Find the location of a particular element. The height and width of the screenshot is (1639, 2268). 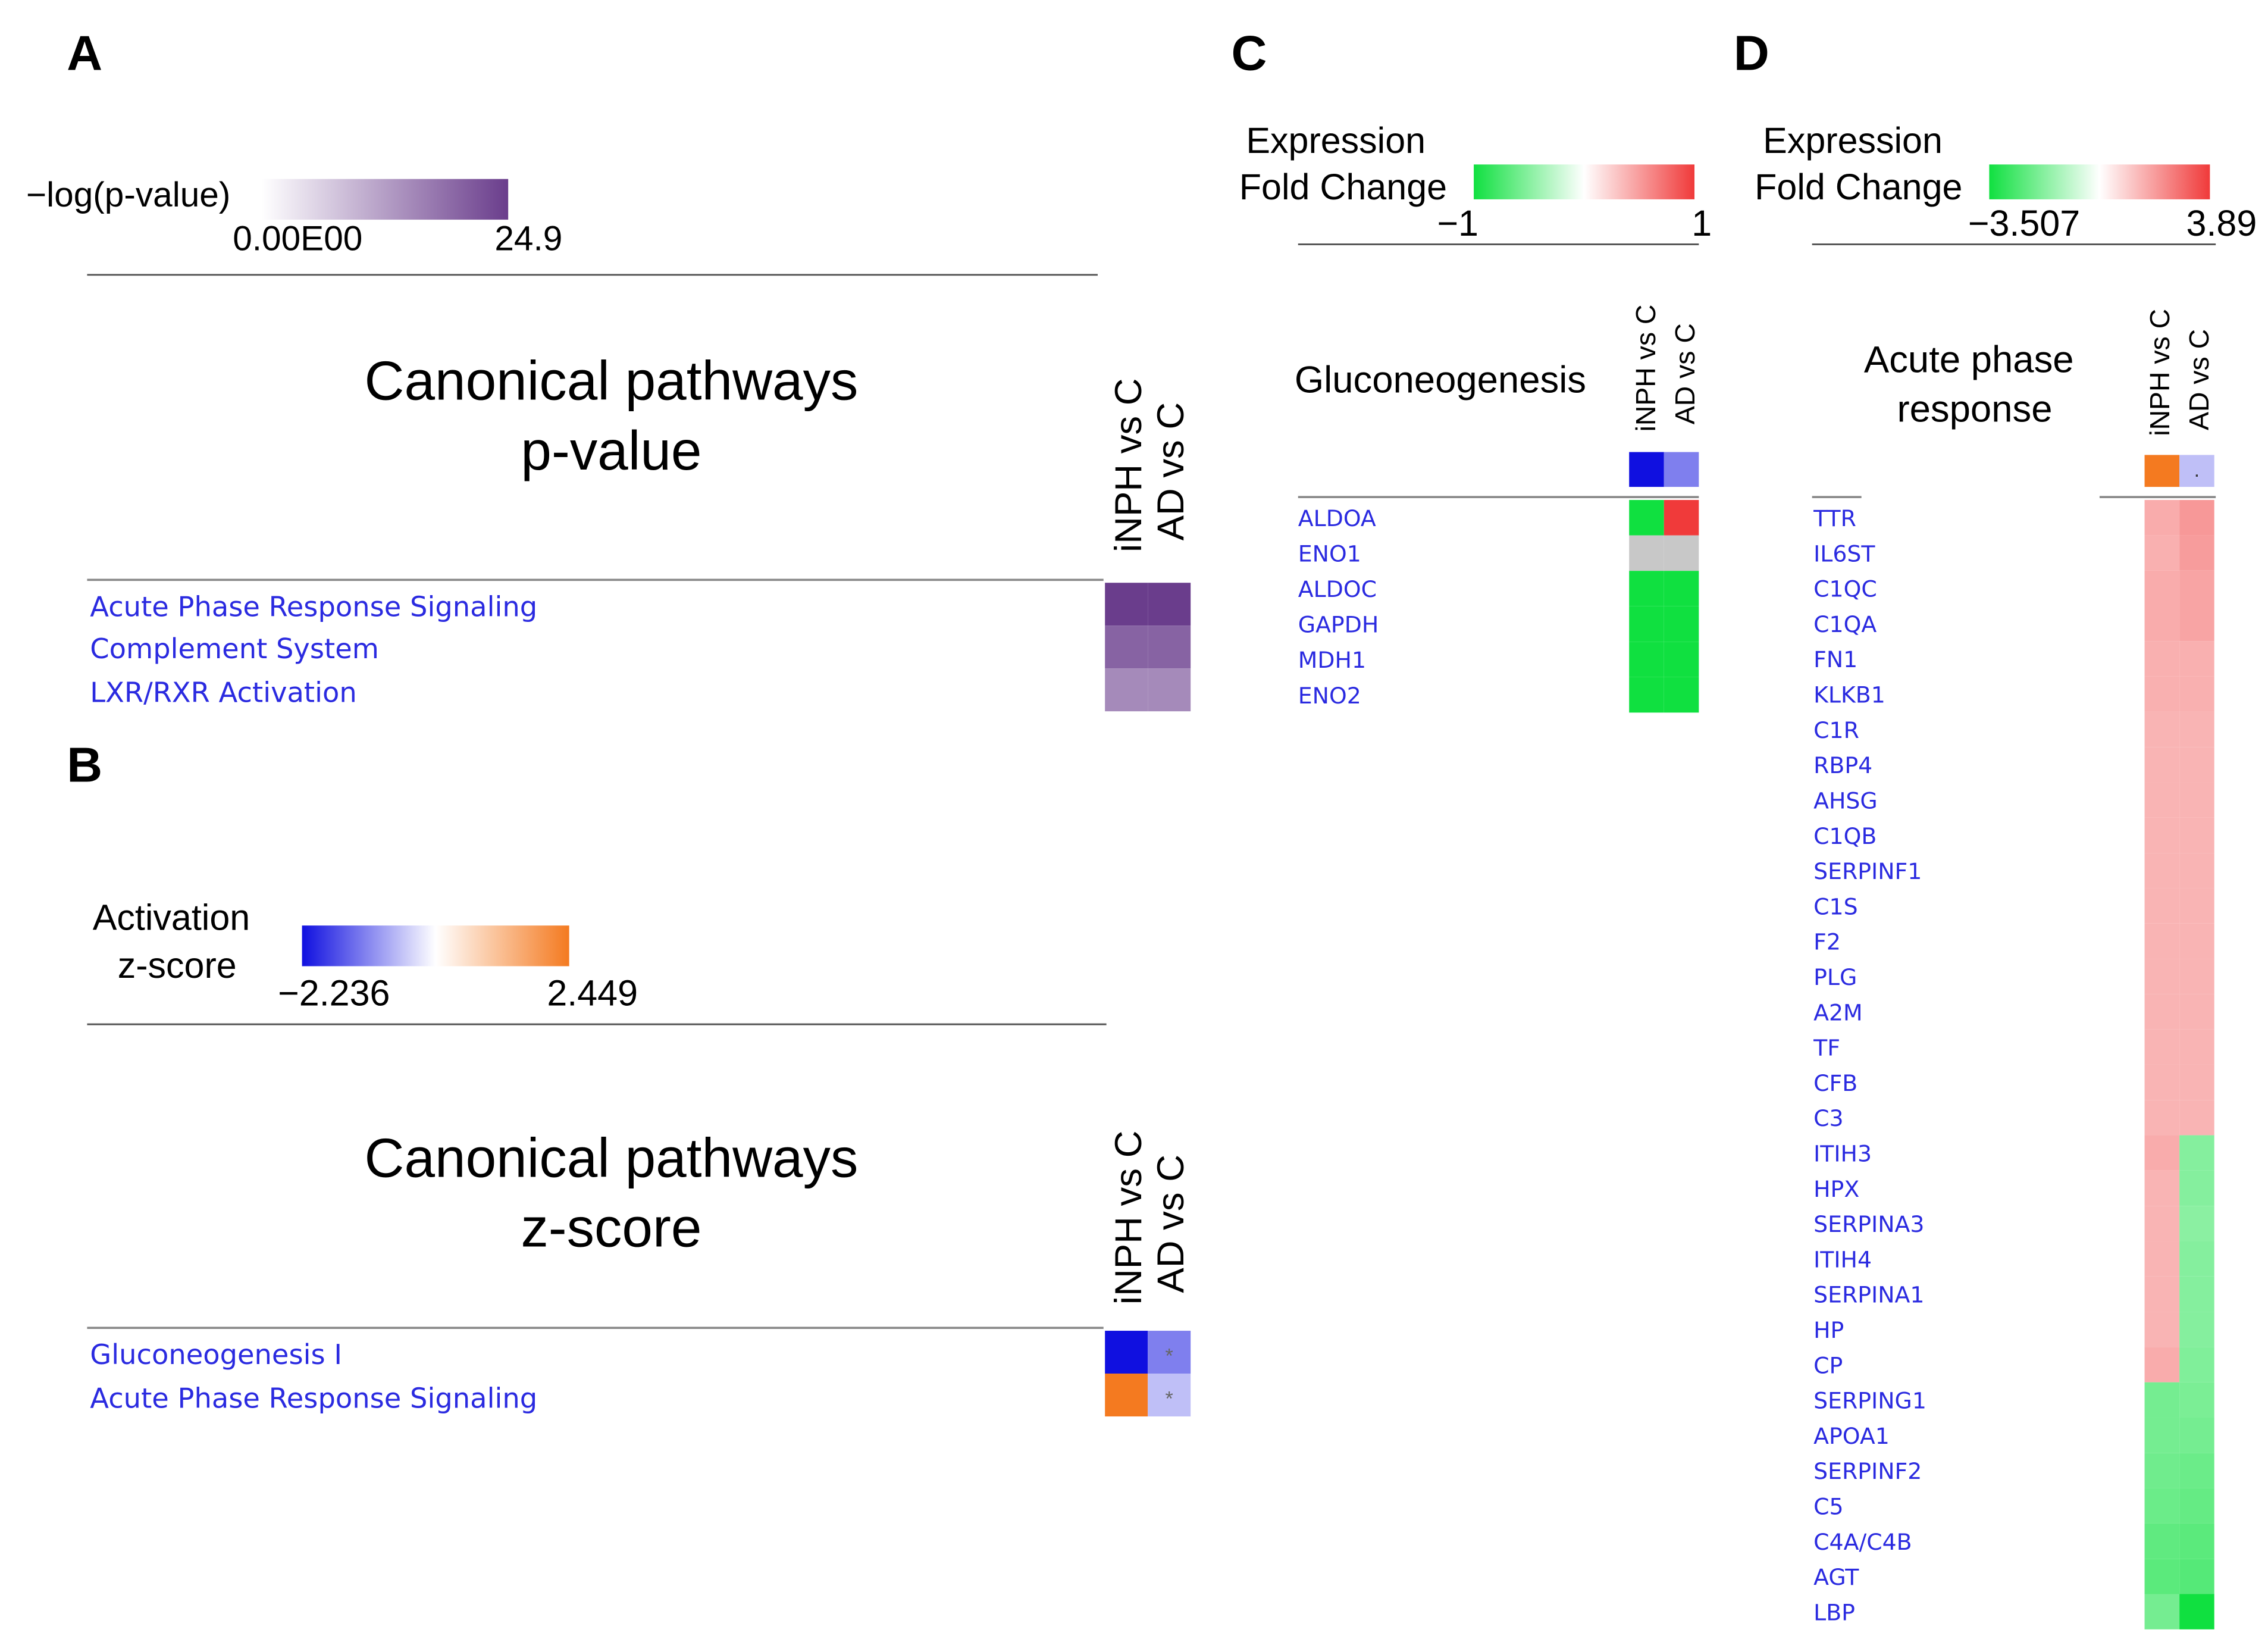

pathway-label: Complement System is located at coordinates (234, 649).